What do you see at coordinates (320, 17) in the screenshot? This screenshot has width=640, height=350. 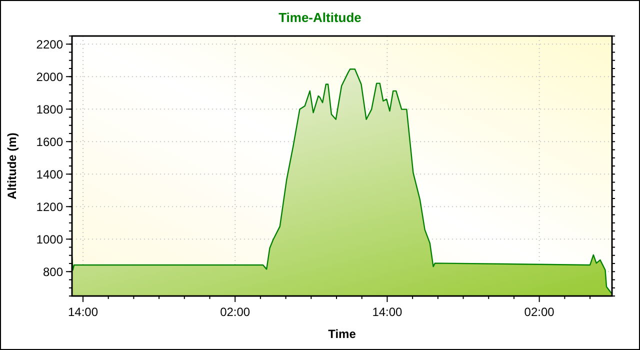 I see `chart-title: Time-Altitude` at bounding box center [320, 17].